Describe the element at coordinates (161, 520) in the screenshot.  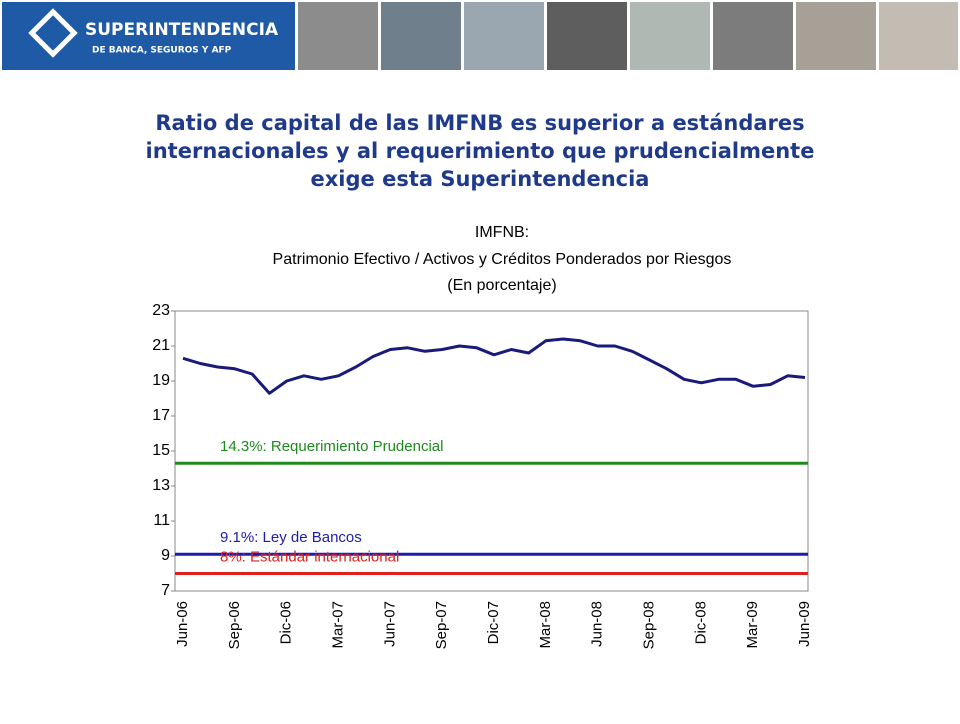
I see `y-tick-label: 11` at that location.